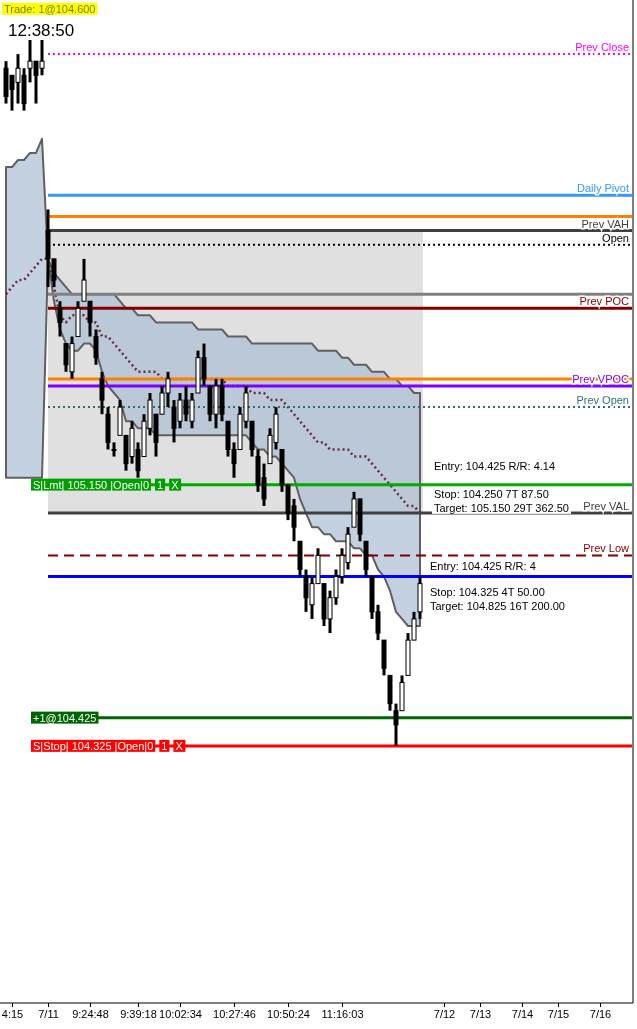 The width and height of the screenshot is (637, 1029). Describe the element at coordinates (288, 1013) in the screenshot. I see `x-tick-label: 10:50:24` at that location.